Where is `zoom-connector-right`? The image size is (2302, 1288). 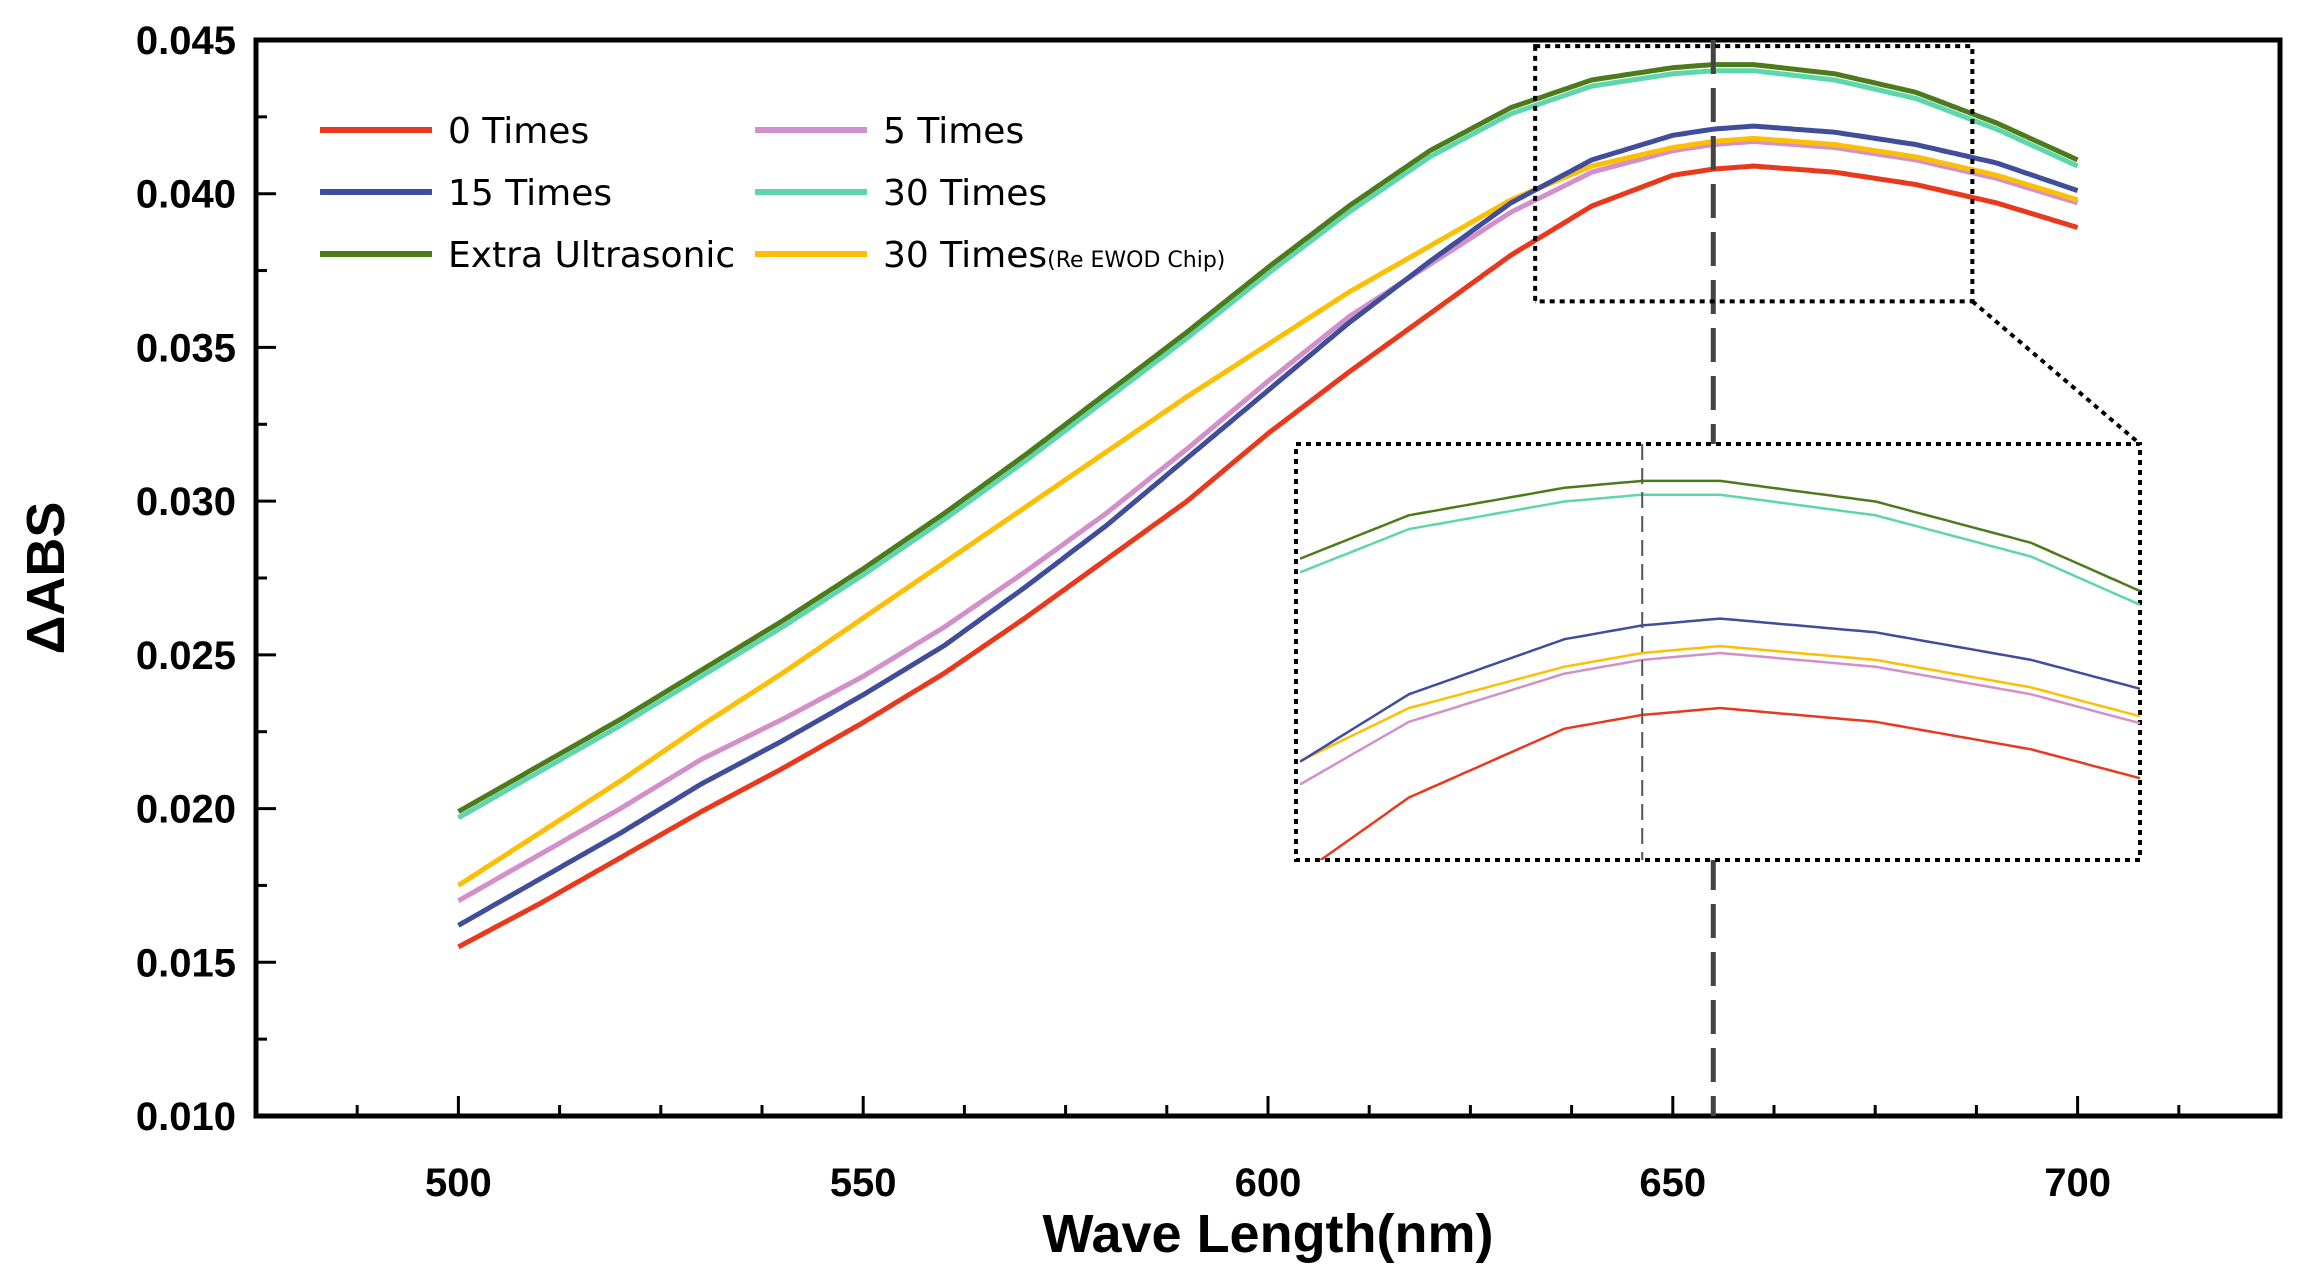 zoom-connector-right is located at coordinates (2056, 372).